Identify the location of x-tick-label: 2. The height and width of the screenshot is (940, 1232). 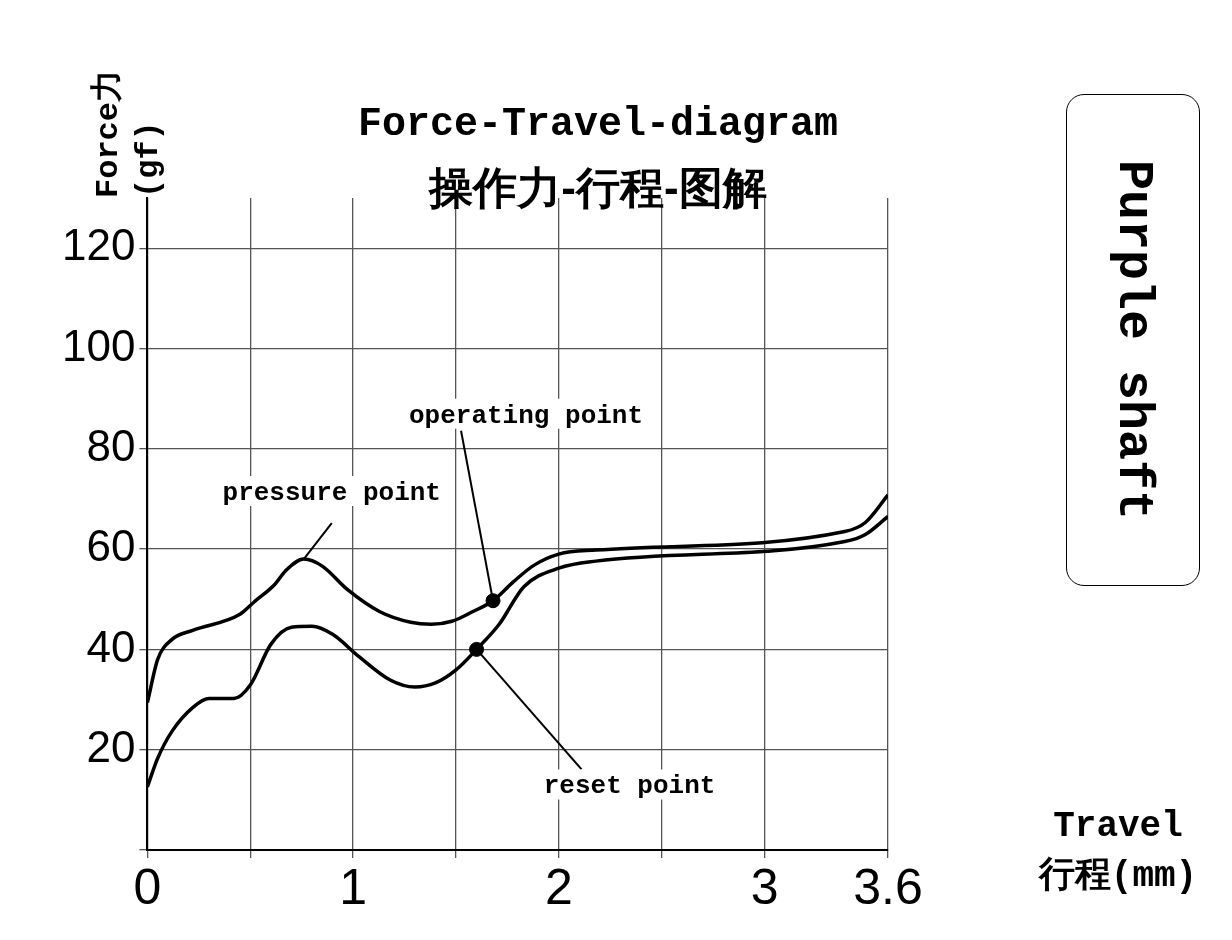
(558, 886).